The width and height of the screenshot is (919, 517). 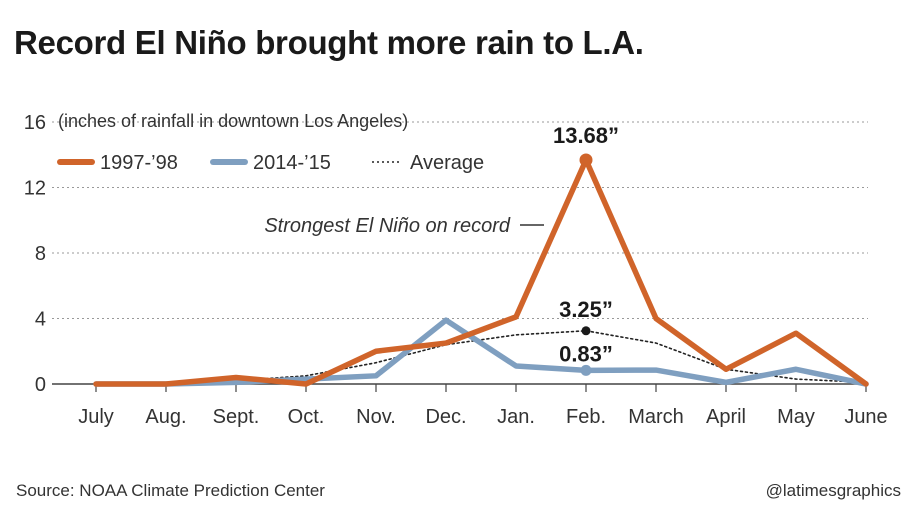 I want to click on peak-label-1997: 13.68”, so click(x=586, y=135).